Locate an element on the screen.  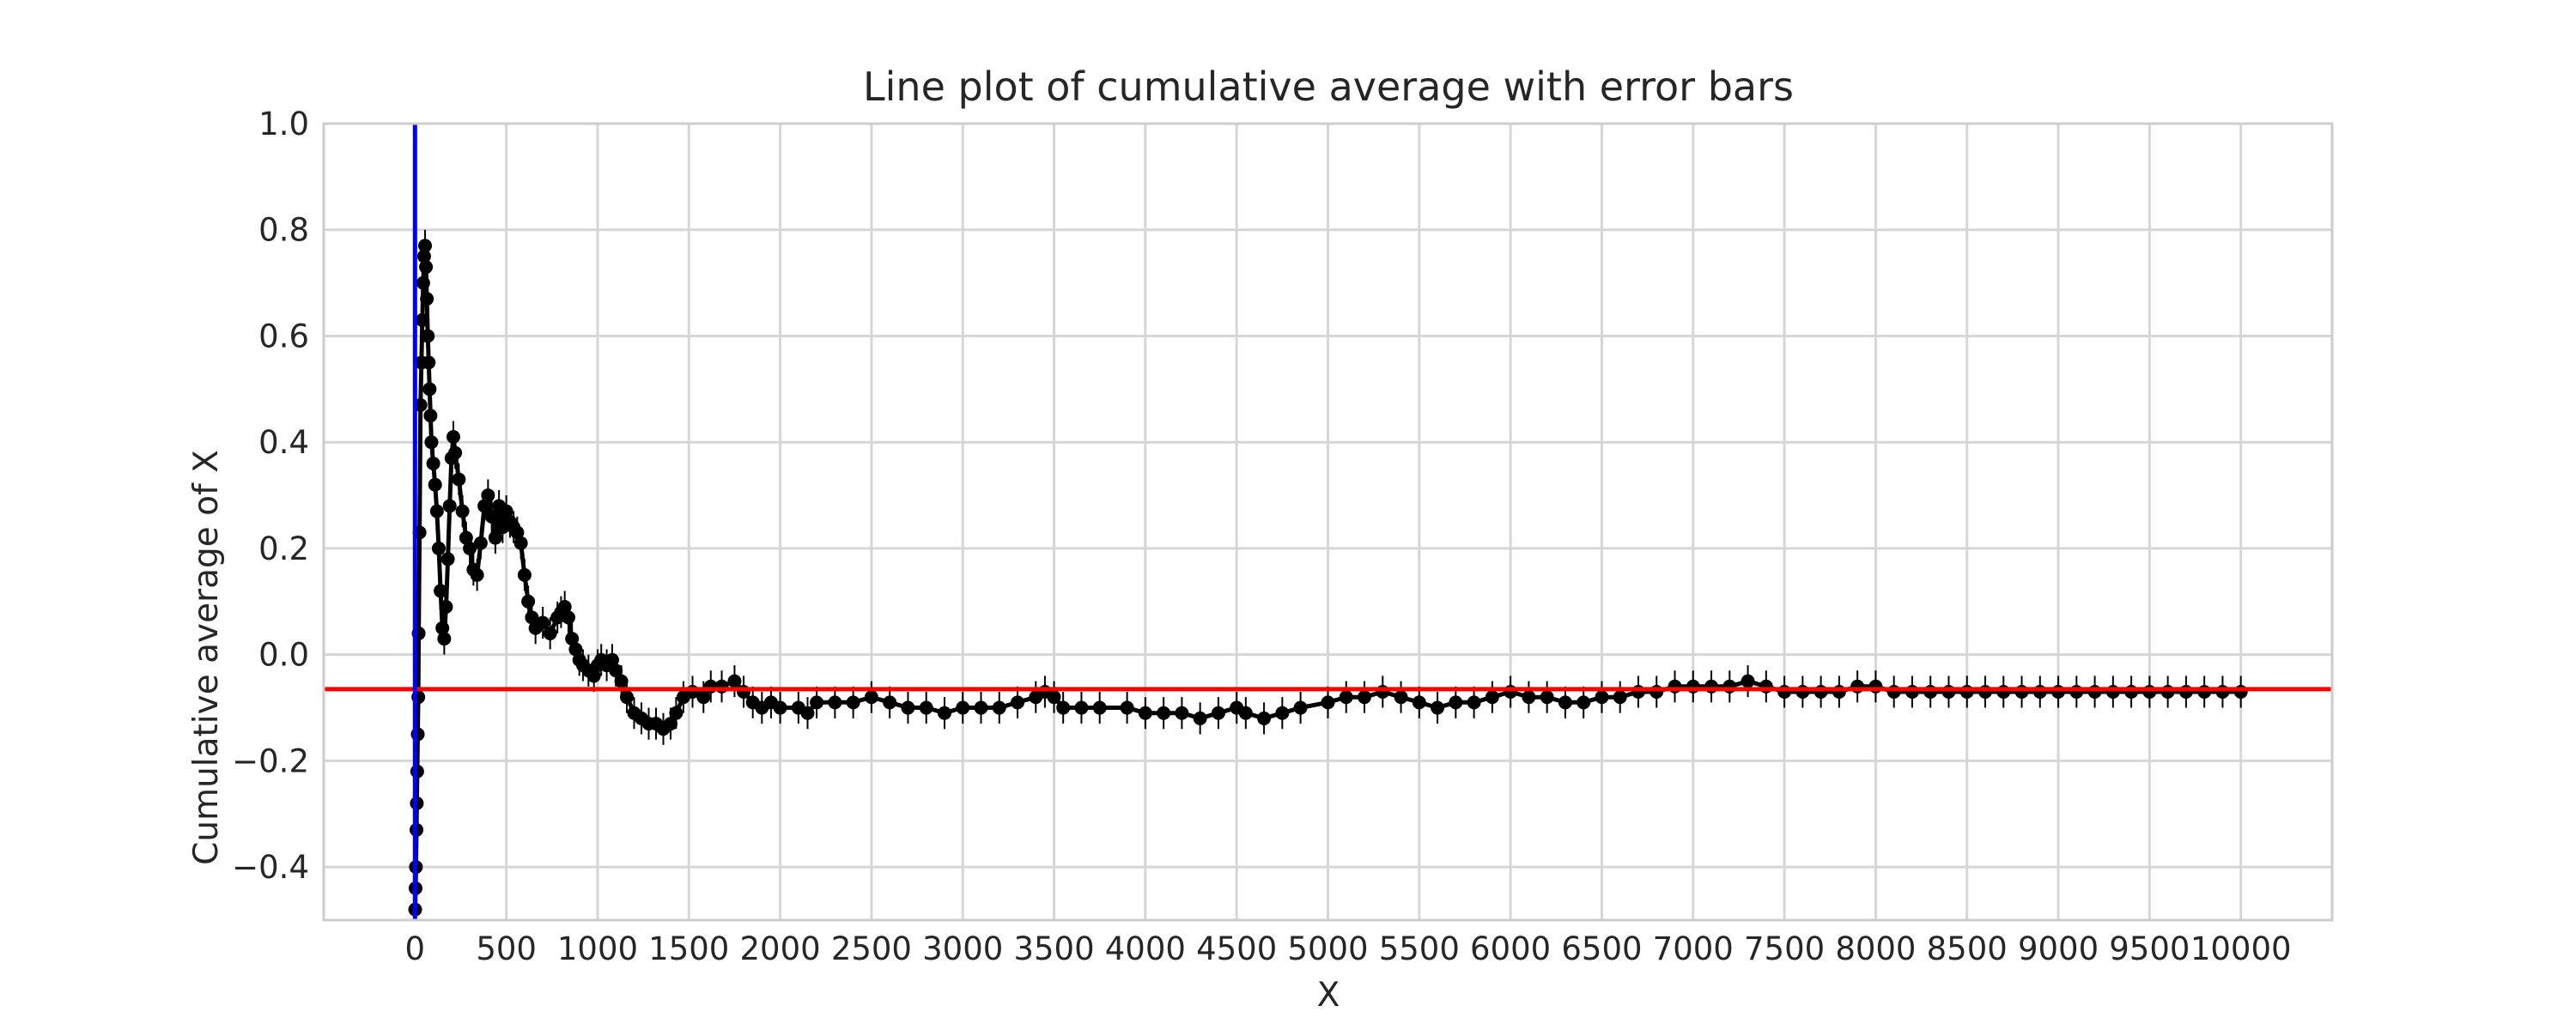
x-tick-label: 4500 is located at coordinates (1236, 948).